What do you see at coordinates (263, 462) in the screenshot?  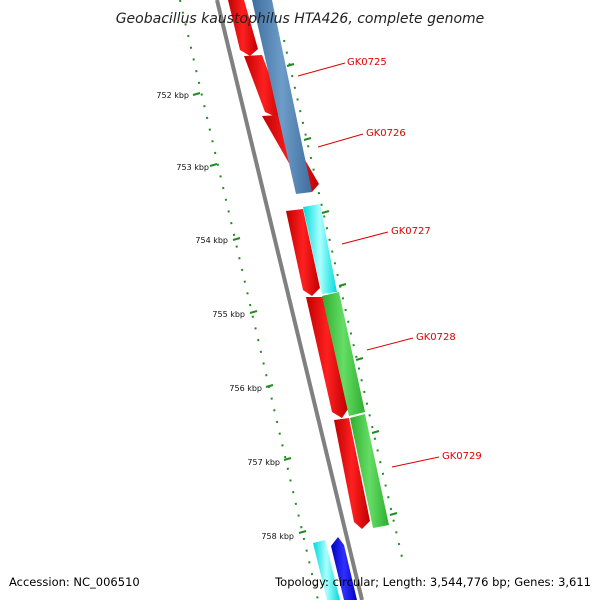 I see `ruler-tick-label: 757 kbp` at bounding box center [263, 462].